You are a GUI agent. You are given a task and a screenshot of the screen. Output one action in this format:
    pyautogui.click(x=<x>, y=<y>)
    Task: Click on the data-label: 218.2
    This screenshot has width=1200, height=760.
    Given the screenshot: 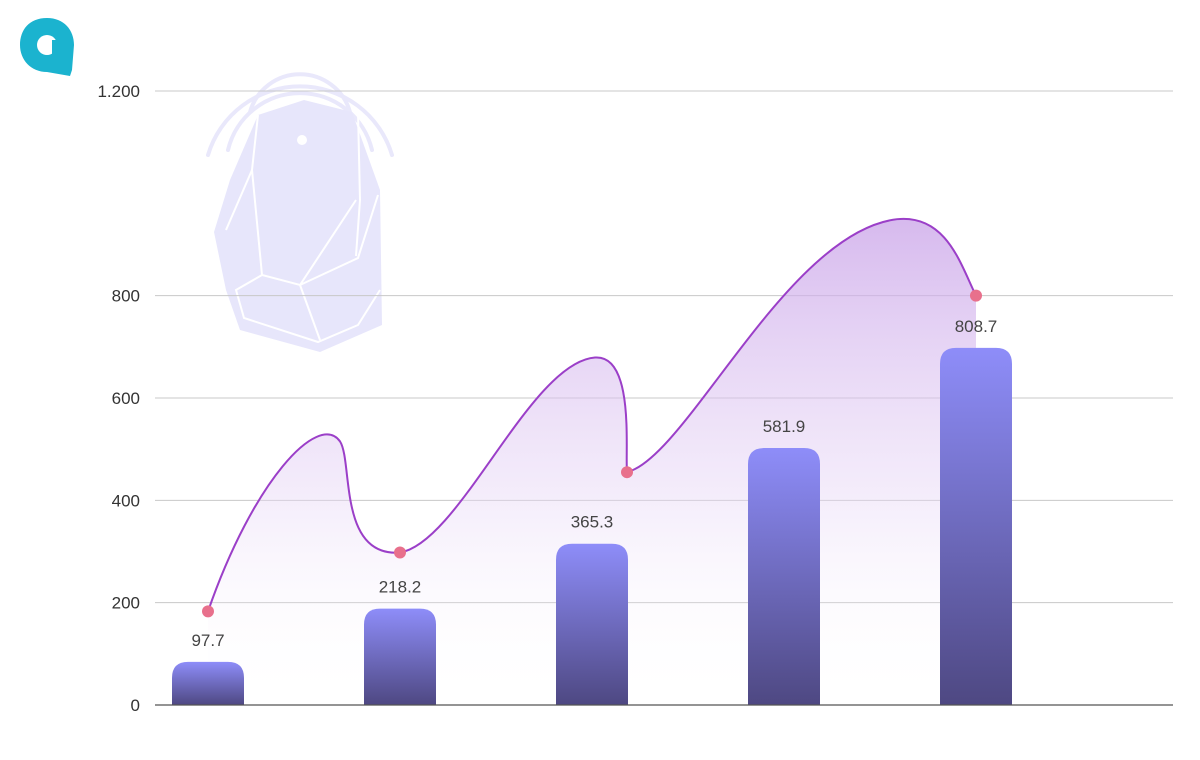 What is the action you would take?
    pyautogui.click(x=400, y=587)
    